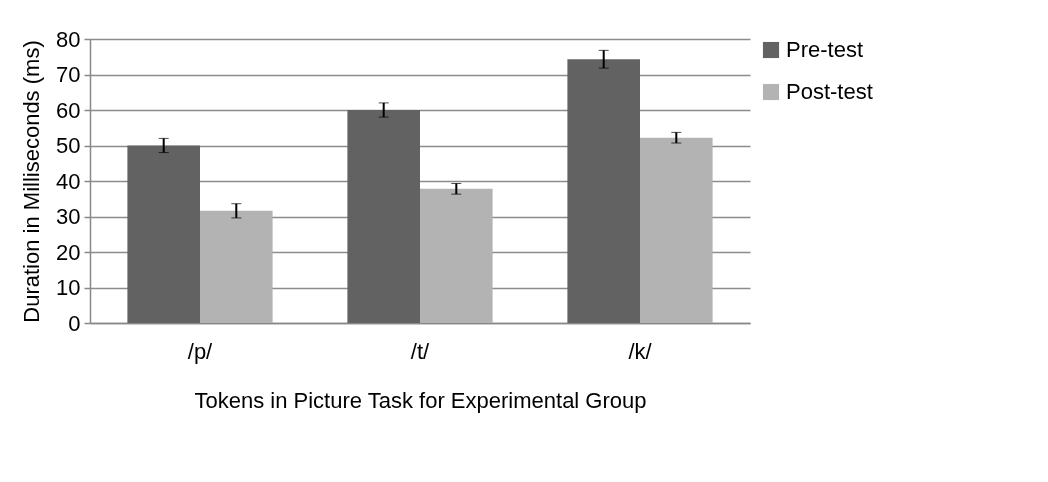 The image size is (1048, 482). I want to click on y-axis-title: Duration in Milliseconds (ms), so click(32, 181).